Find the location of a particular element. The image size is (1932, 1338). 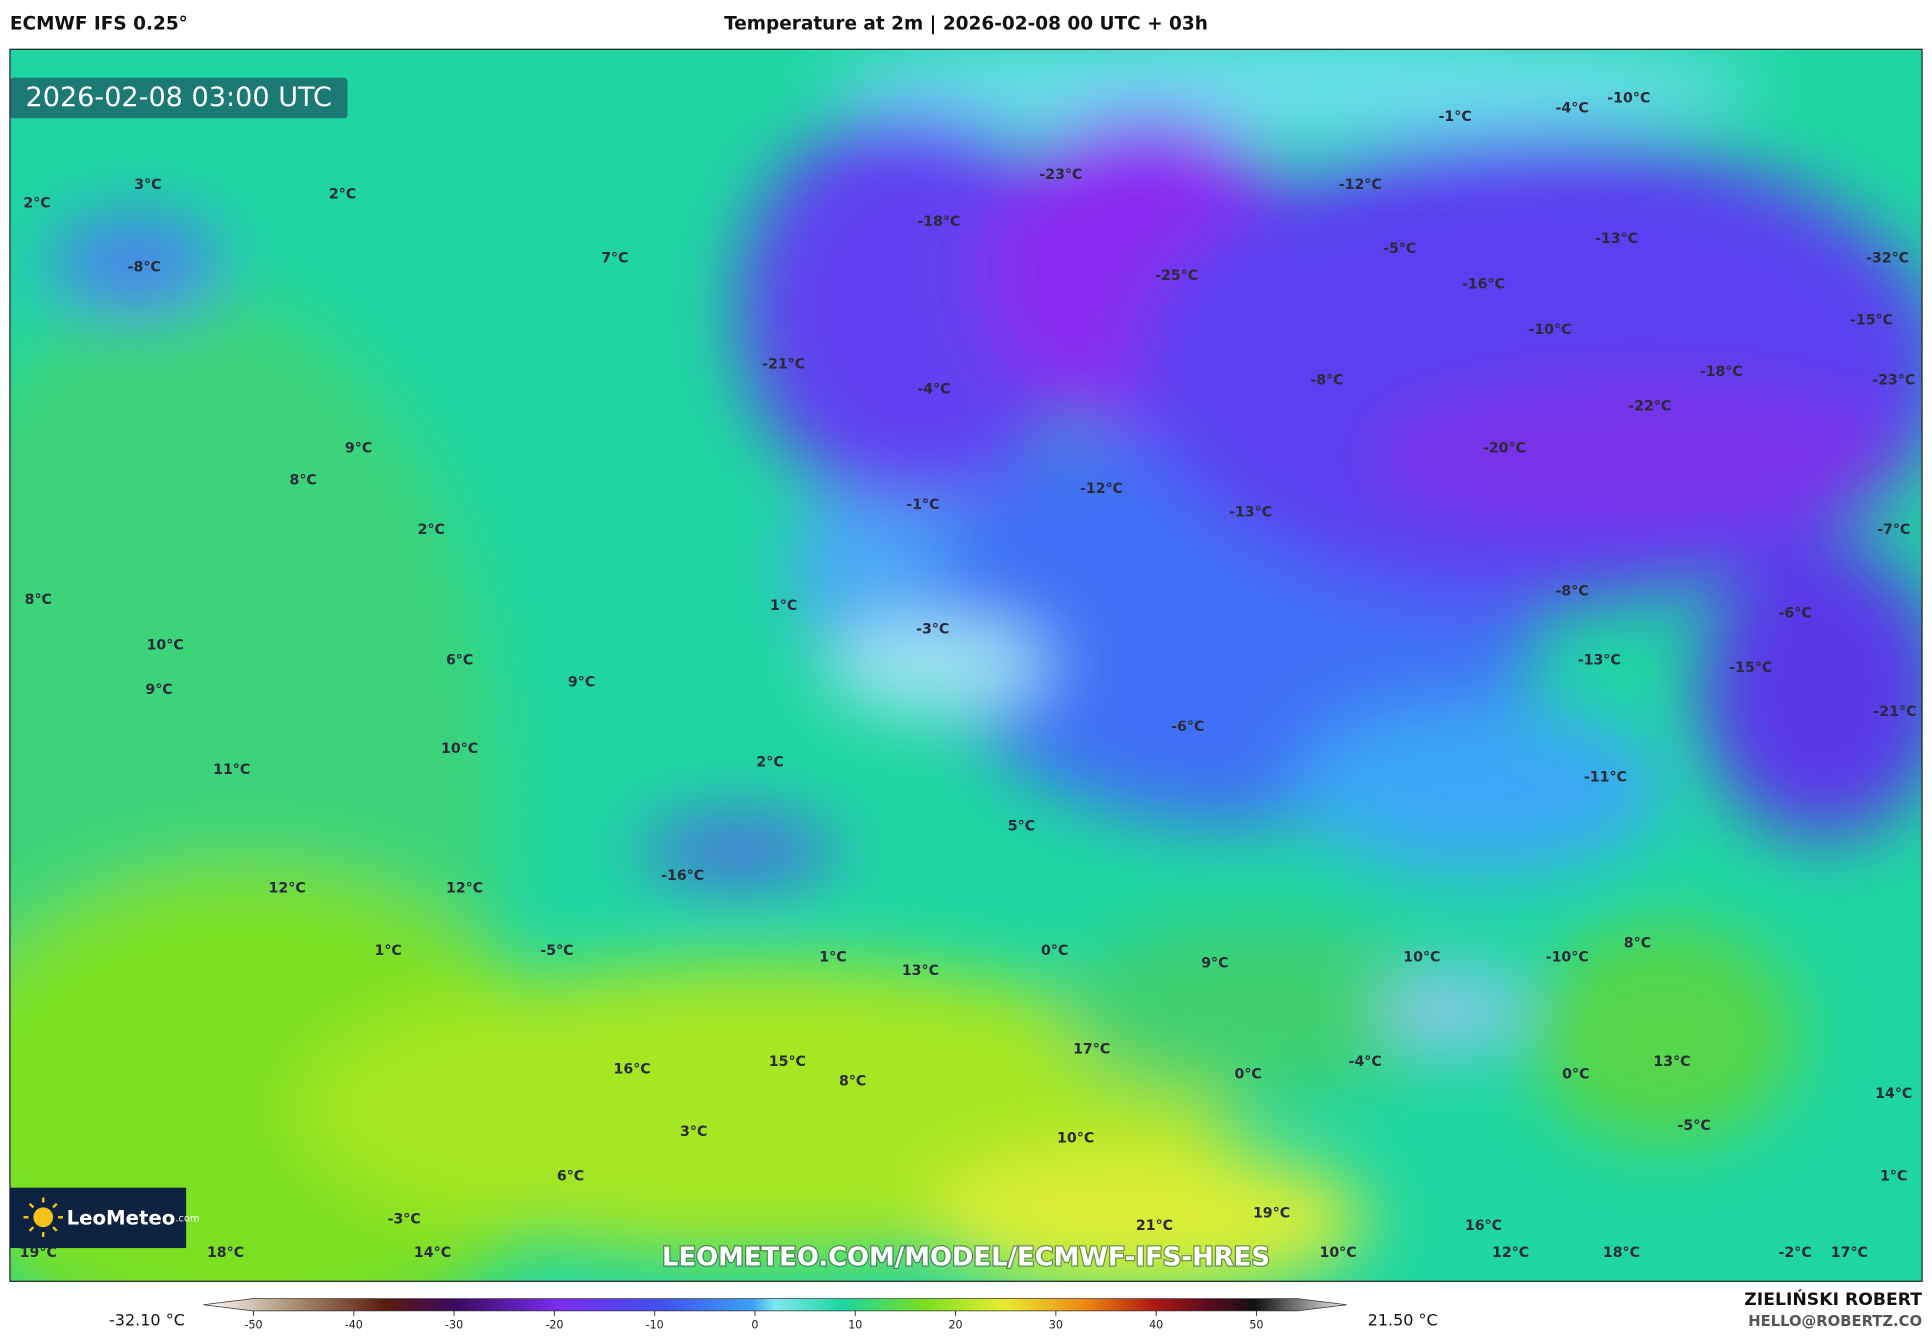

logo-suffix: .com is located at coordinates (187, 1218).